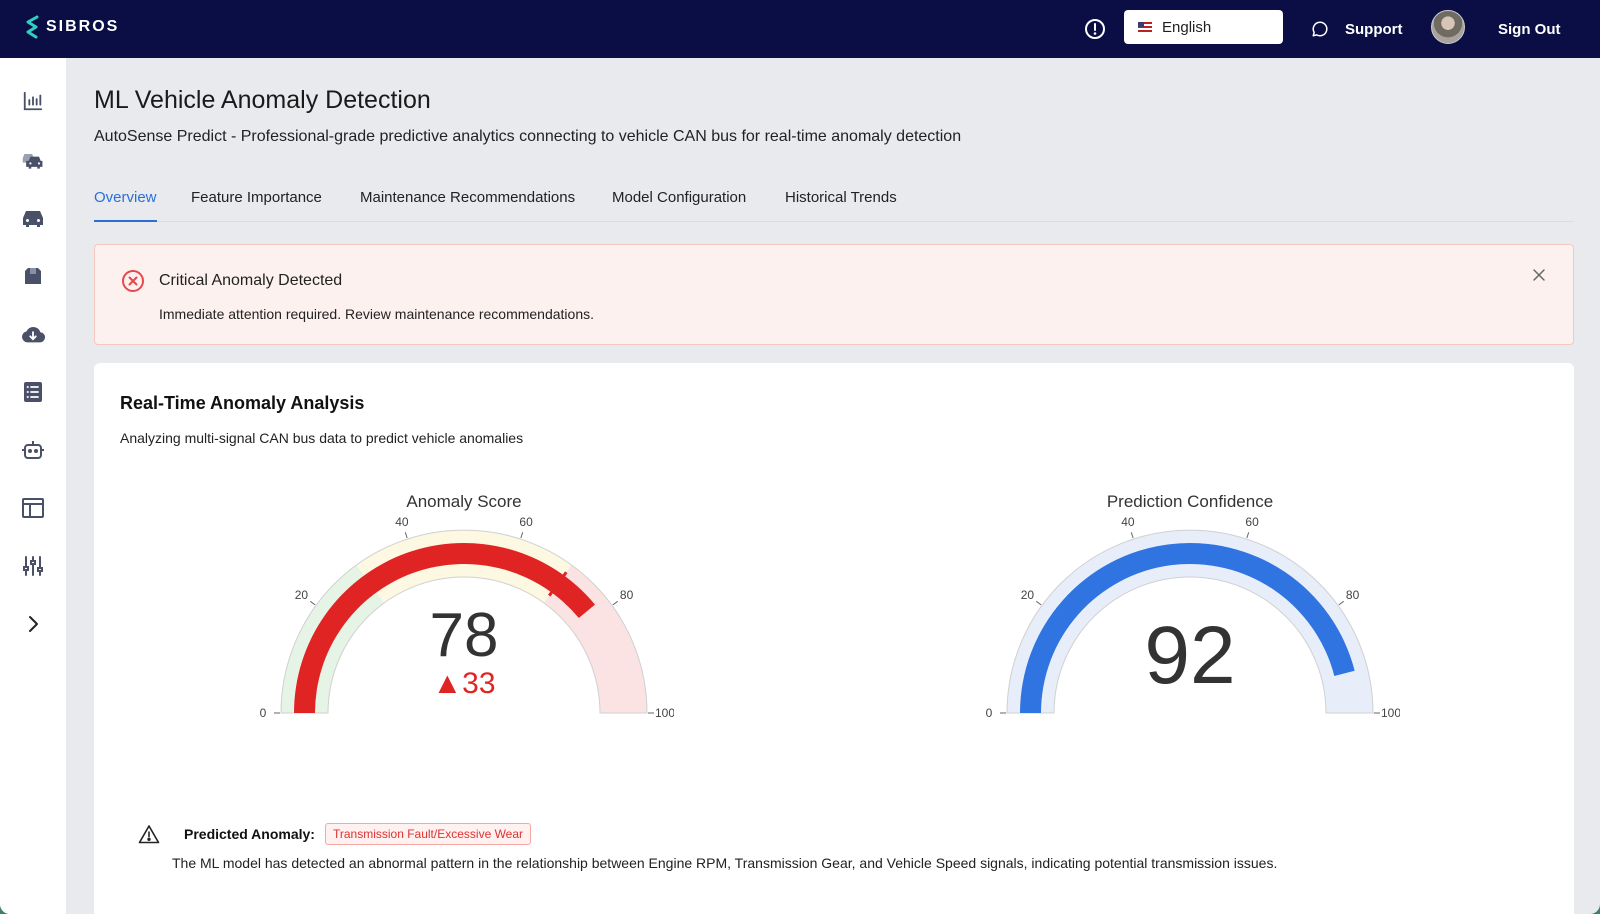  Describe the element at coordinates (1187, 27) in the screenshot. I see `language-label: English` at that location.